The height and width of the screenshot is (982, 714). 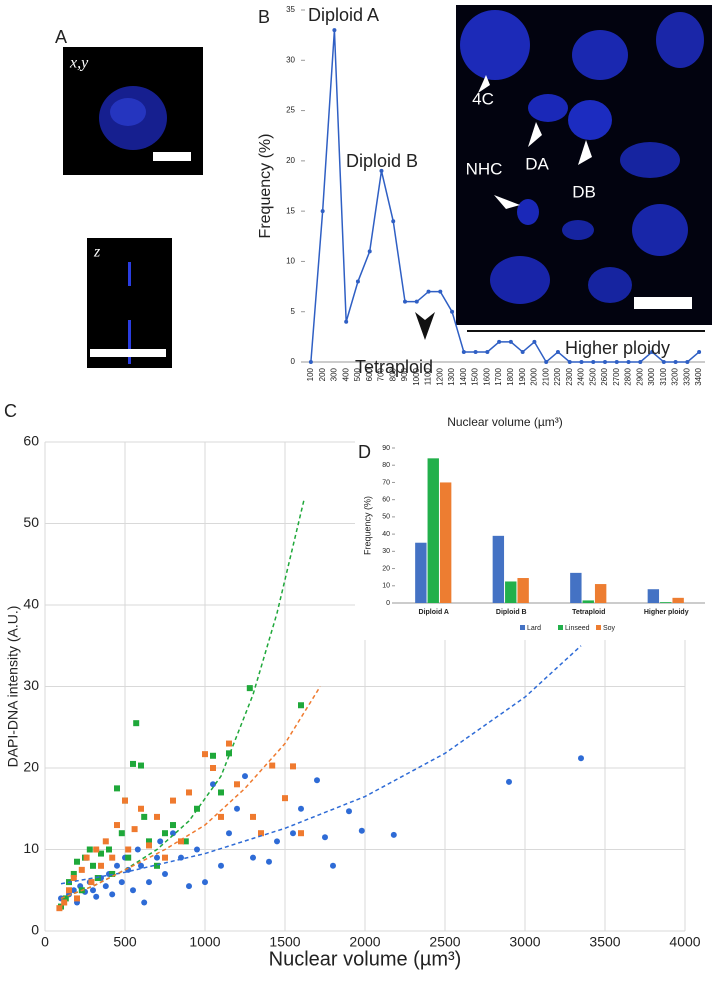 What do you see at coordinates (369, 374) in the screenshot?
I see `x-tick-label: 600` at bounding box center [369, 374].